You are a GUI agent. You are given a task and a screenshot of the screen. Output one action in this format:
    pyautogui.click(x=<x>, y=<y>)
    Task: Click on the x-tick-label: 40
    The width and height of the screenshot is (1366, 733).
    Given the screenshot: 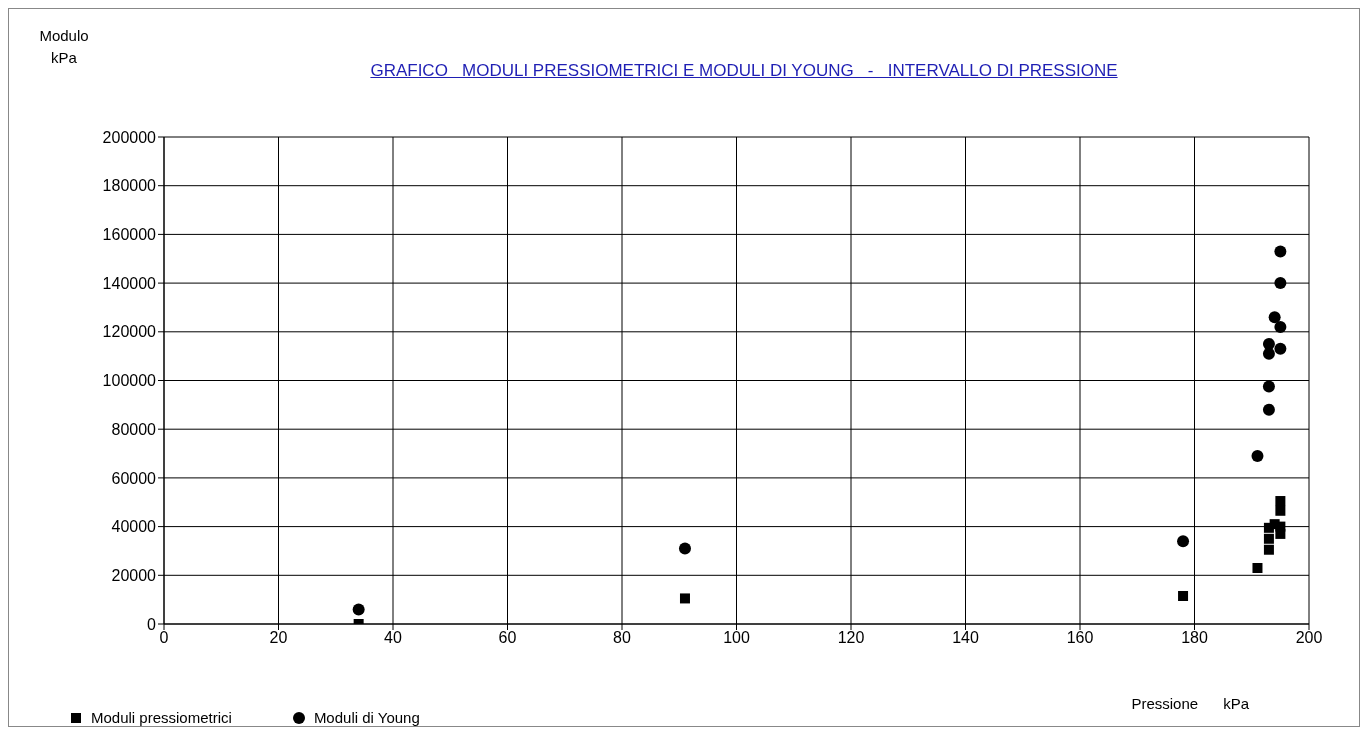 What is the action you would take?
    pyautogui.click(x=393, y=638)
    